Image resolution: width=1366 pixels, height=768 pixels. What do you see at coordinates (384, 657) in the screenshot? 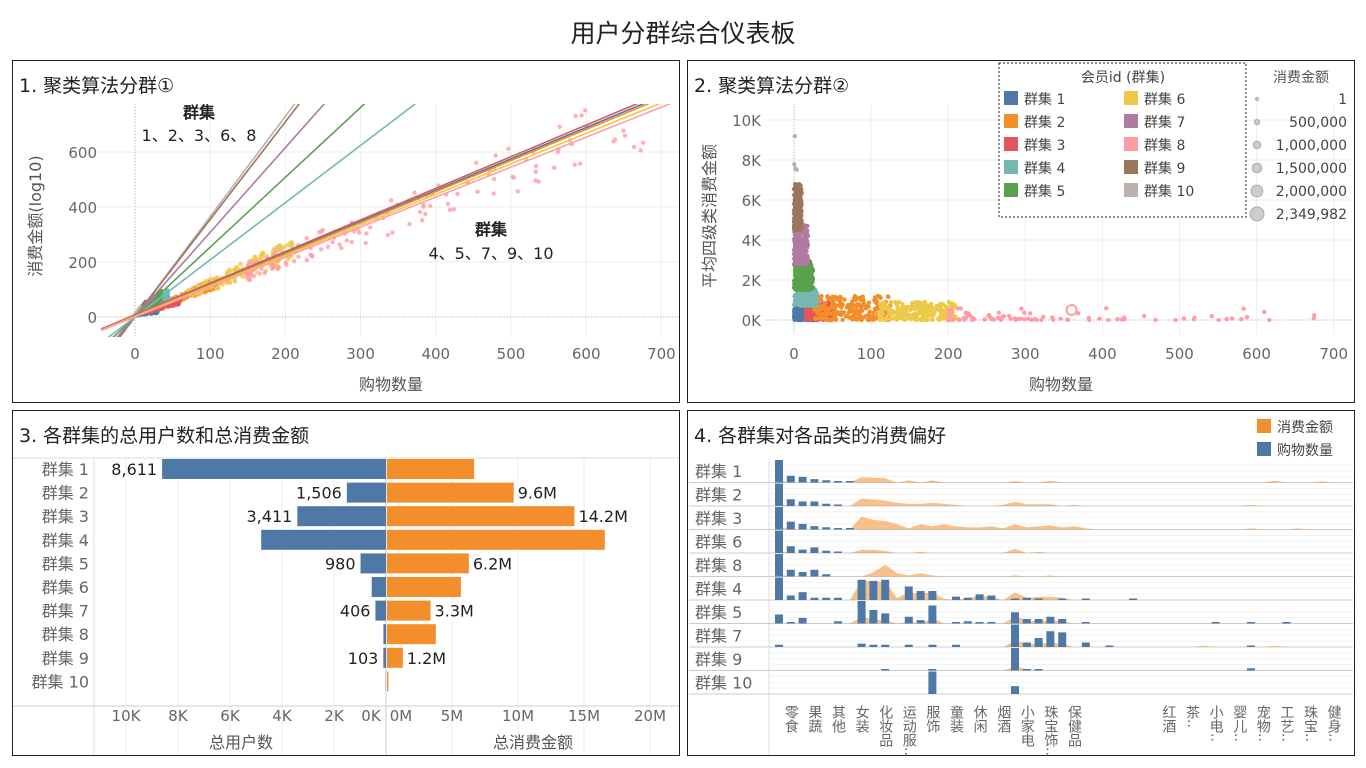
I see `users-bar` at bounding box center [384, 657].